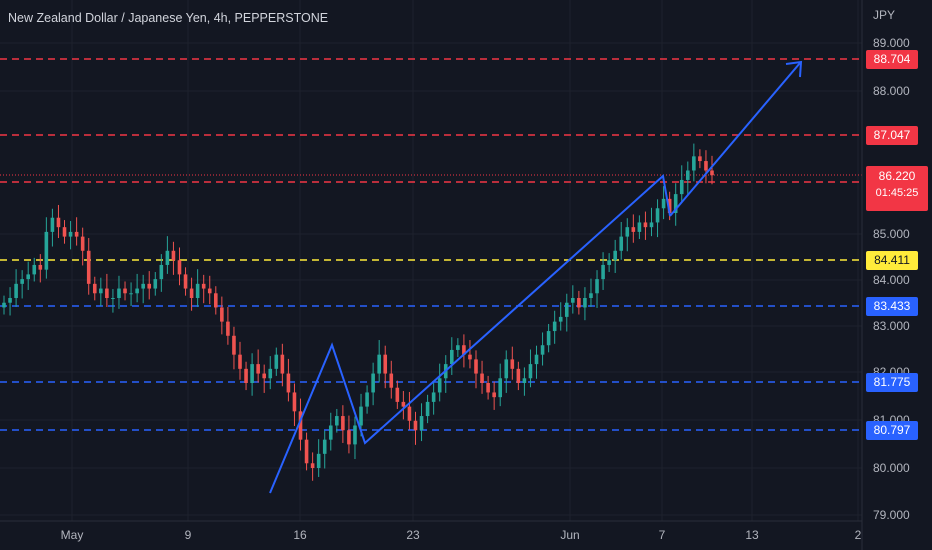 The width and height of the screenshot is (932, 550). What do you see at coordinates (892, 59) in the screenshot?
I see `price-level-tag: 88.704` at bounding box center [892, 59].